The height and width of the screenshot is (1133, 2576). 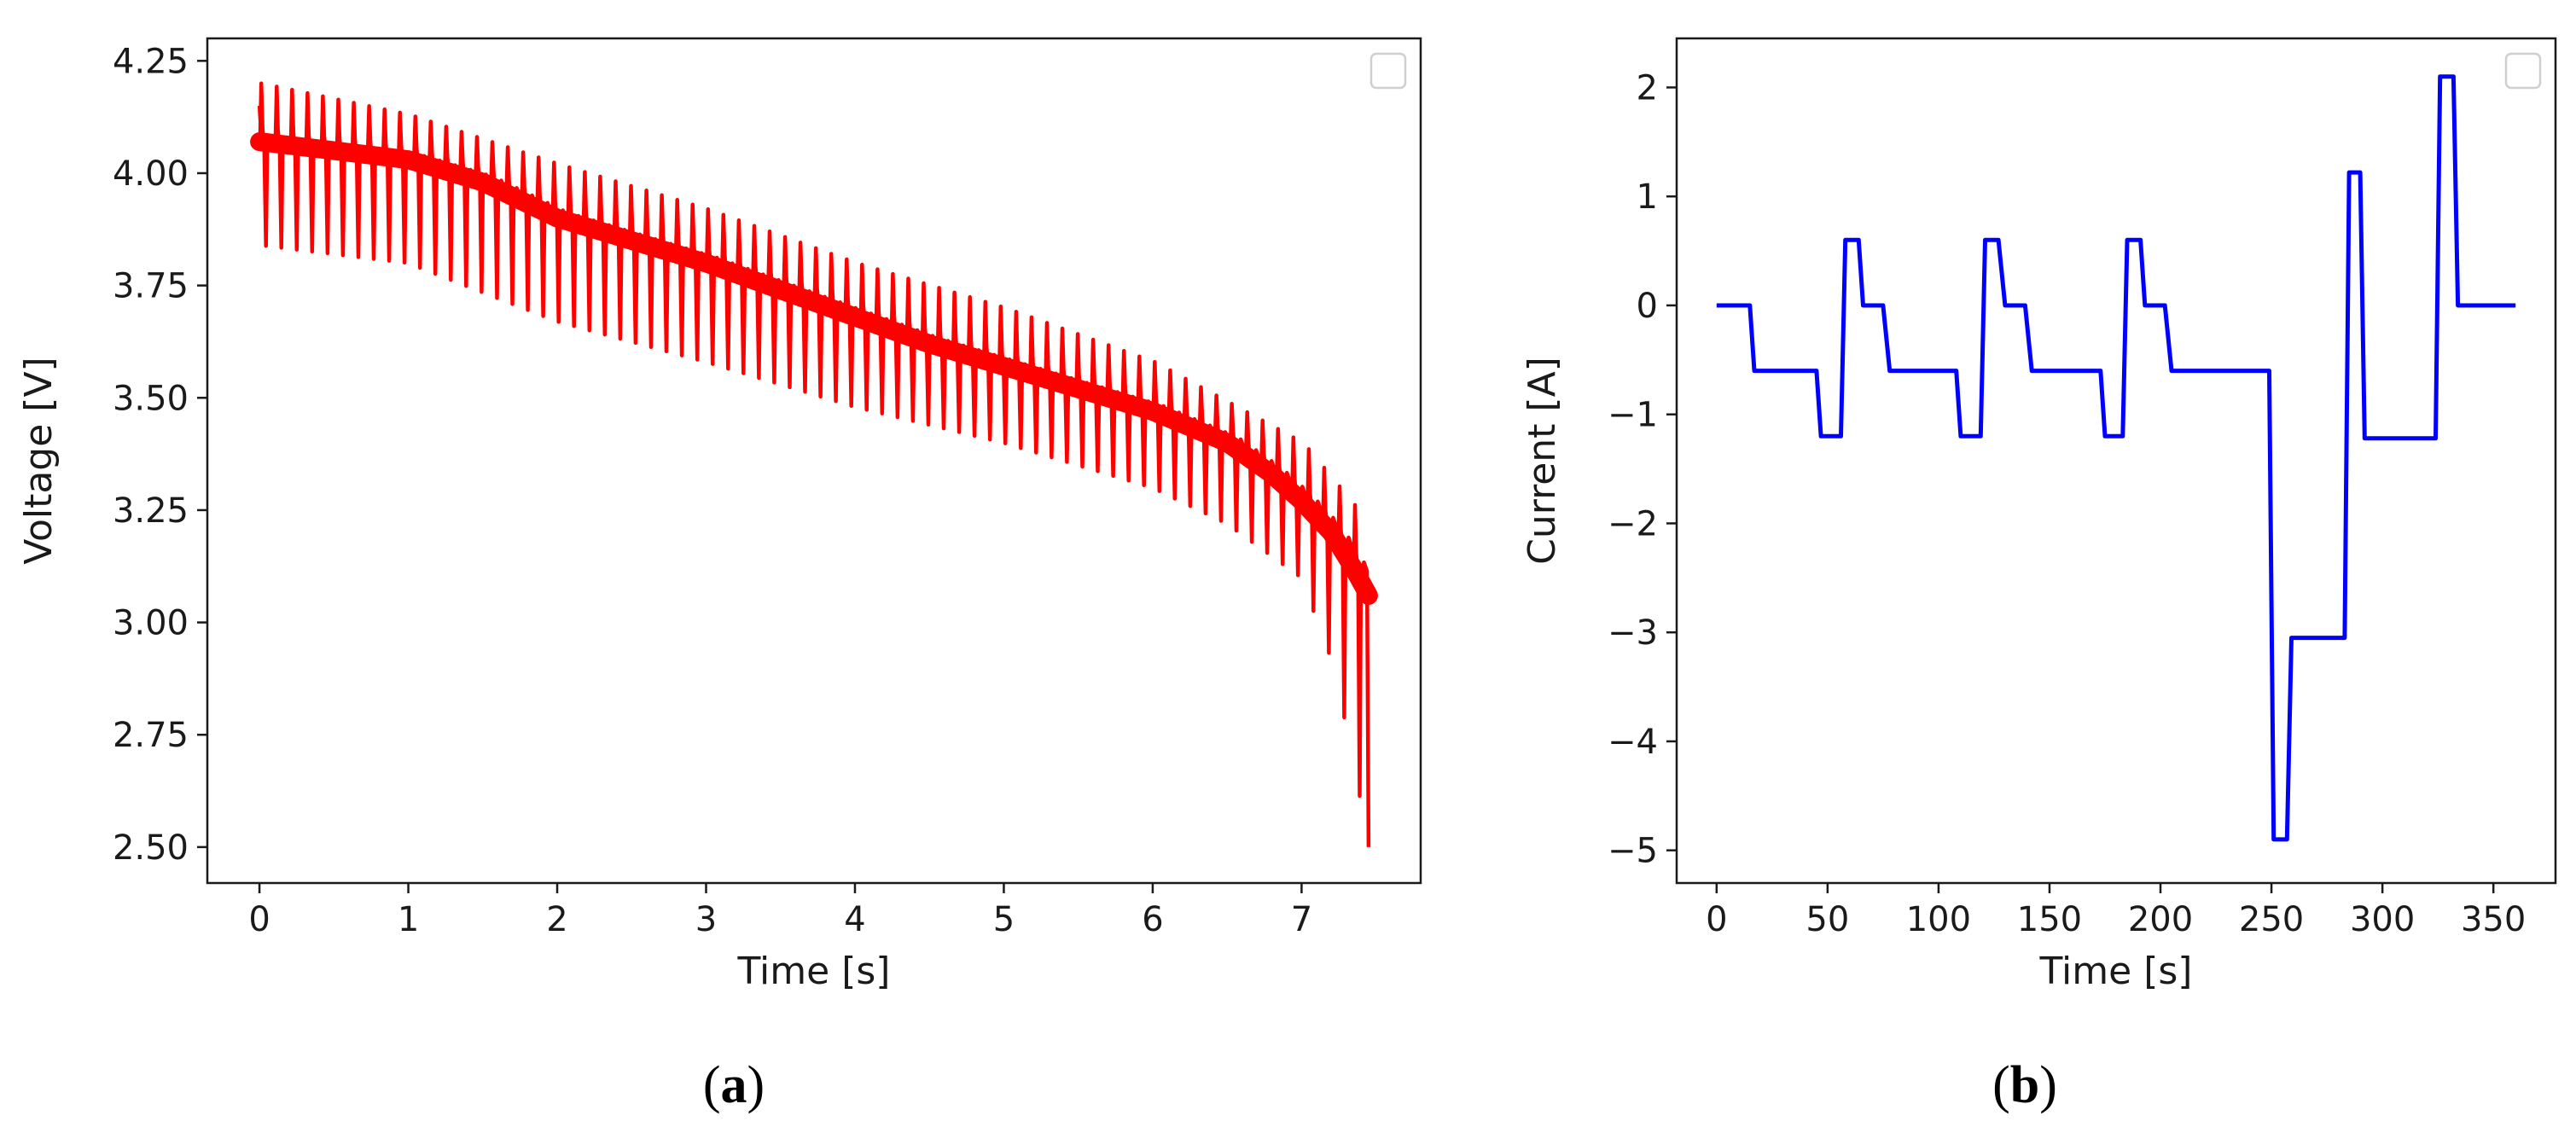 What do you see at coordinates (1647, 306) in the screenshot?
I see `y-tick-label: 0` at bounding box center [1647, 306].